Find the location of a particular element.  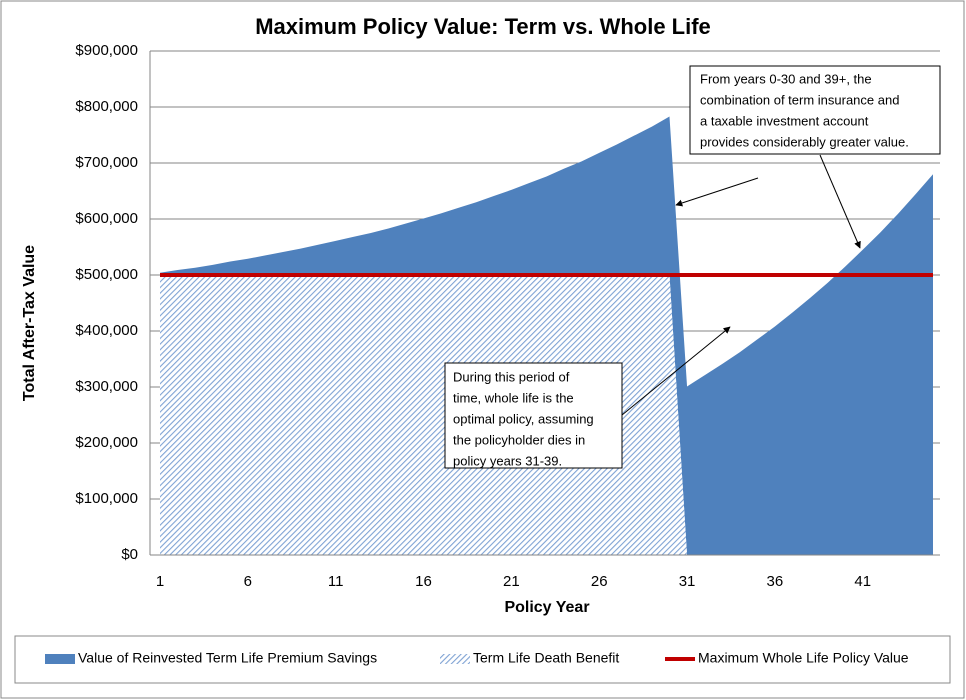

x-axis-label: Policy Year is located at coordinates (546, 607).